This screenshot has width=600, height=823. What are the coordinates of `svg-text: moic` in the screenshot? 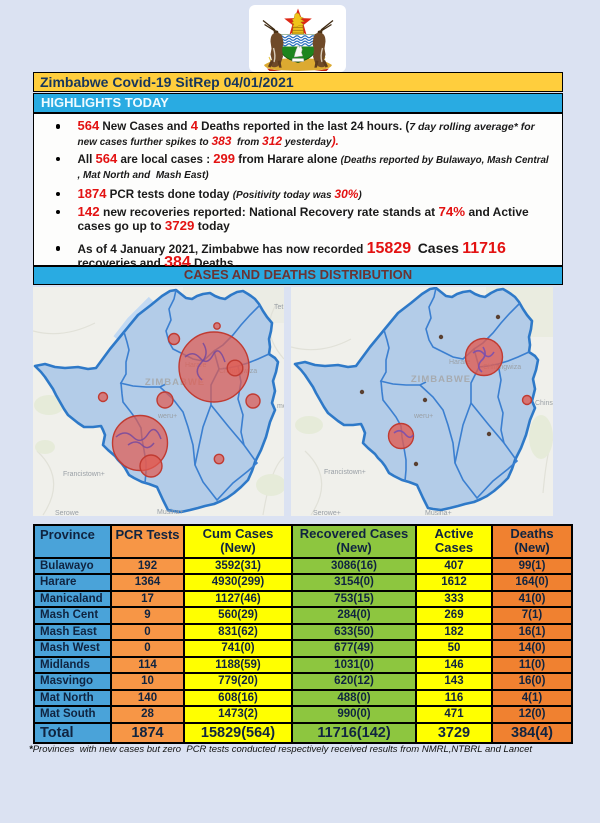 It's located at (280, 406).